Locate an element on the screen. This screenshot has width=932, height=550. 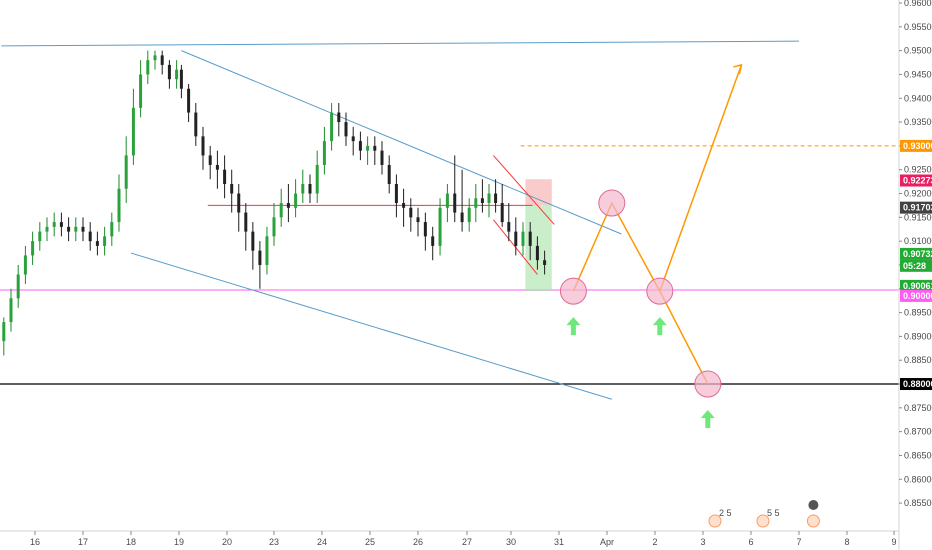
time-tick-label: 24 is located at coordinates (322, 542).